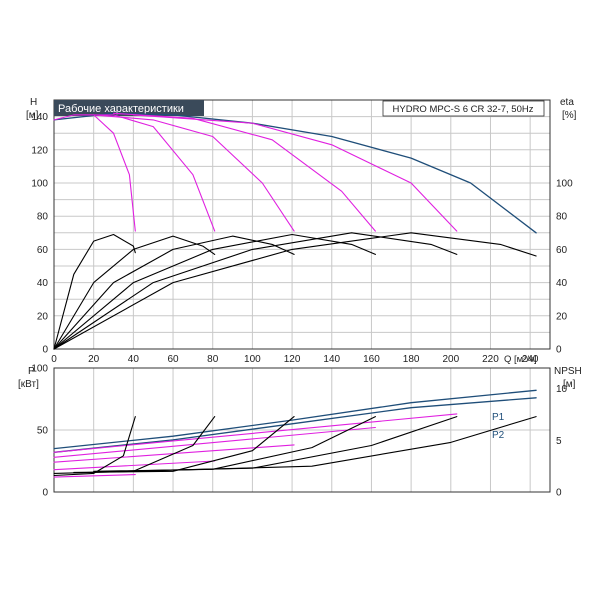 This screenshot has height=600, width=600. What do you see at coordinates (450, 359) in the screenshot?
I see `x-tick-label: 200` at bounding box center [450, 359].